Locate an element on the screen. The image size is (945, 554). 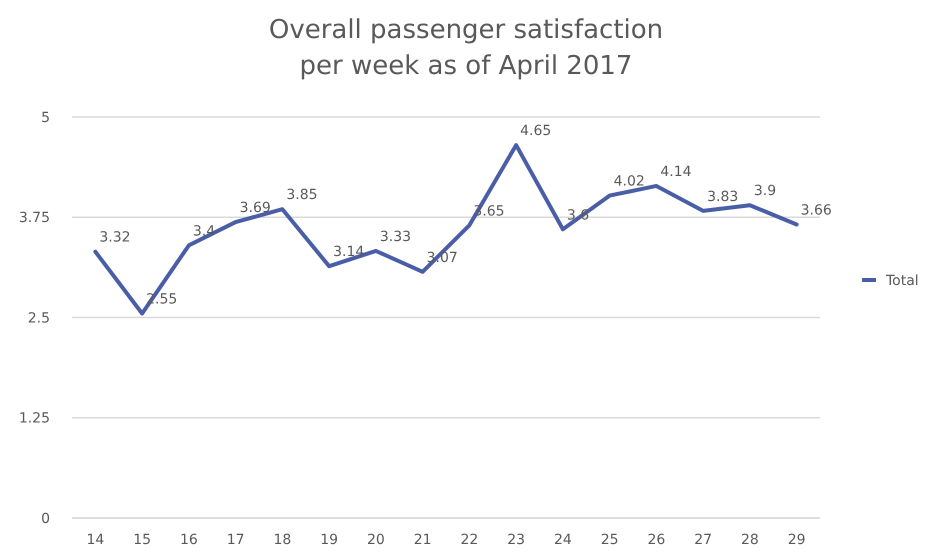
x-tick-label: 16 is located at coordinates (189, 540).